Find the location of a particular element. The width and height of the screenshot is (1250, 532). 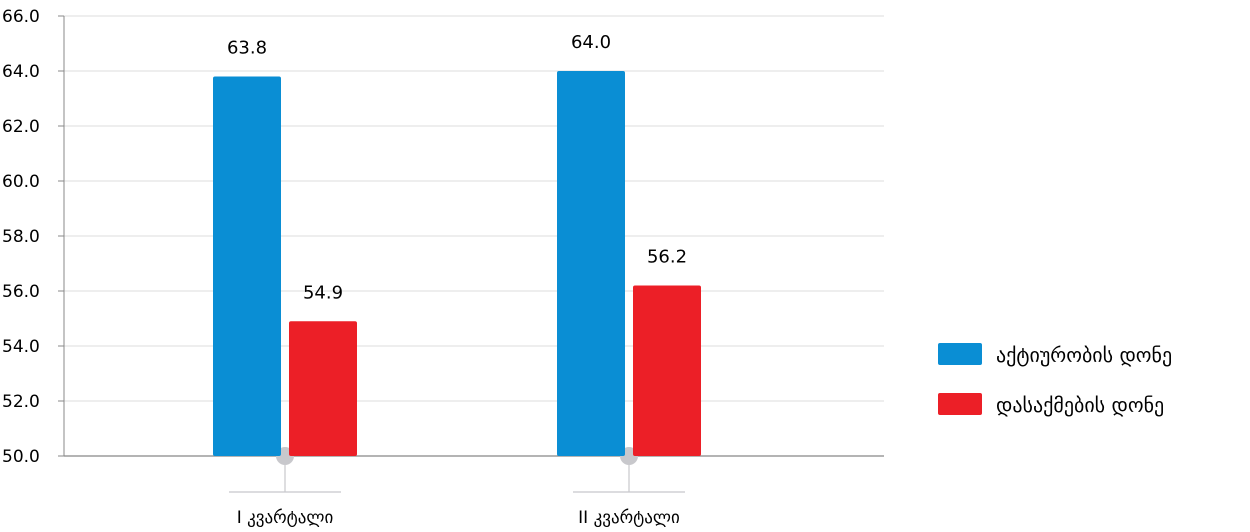

y-tick-label: 54.0 is located at coordinates (21, 347).